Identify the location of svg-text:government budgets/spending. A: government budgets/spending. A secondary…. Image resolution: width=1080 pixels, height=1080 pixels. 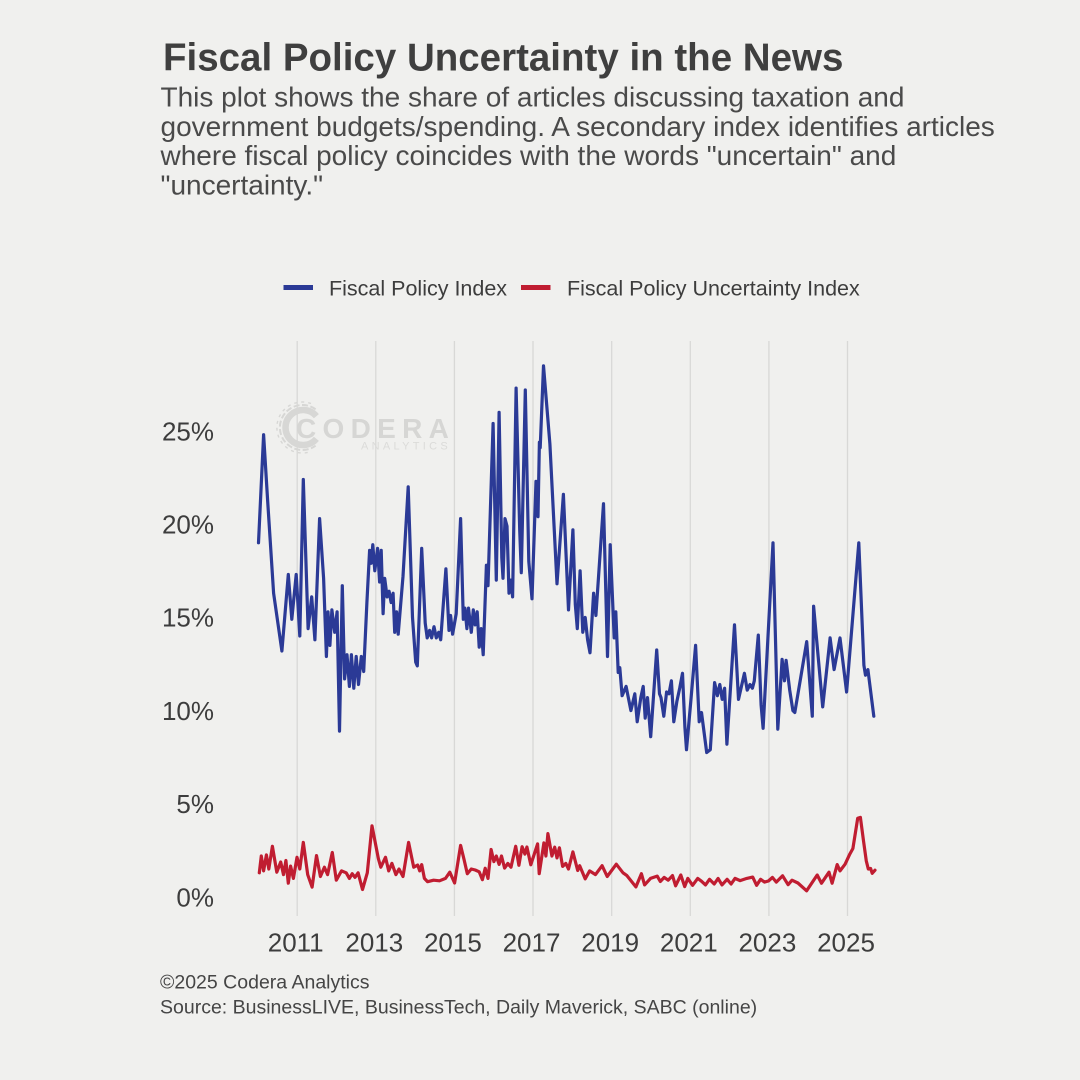
(578, 126).